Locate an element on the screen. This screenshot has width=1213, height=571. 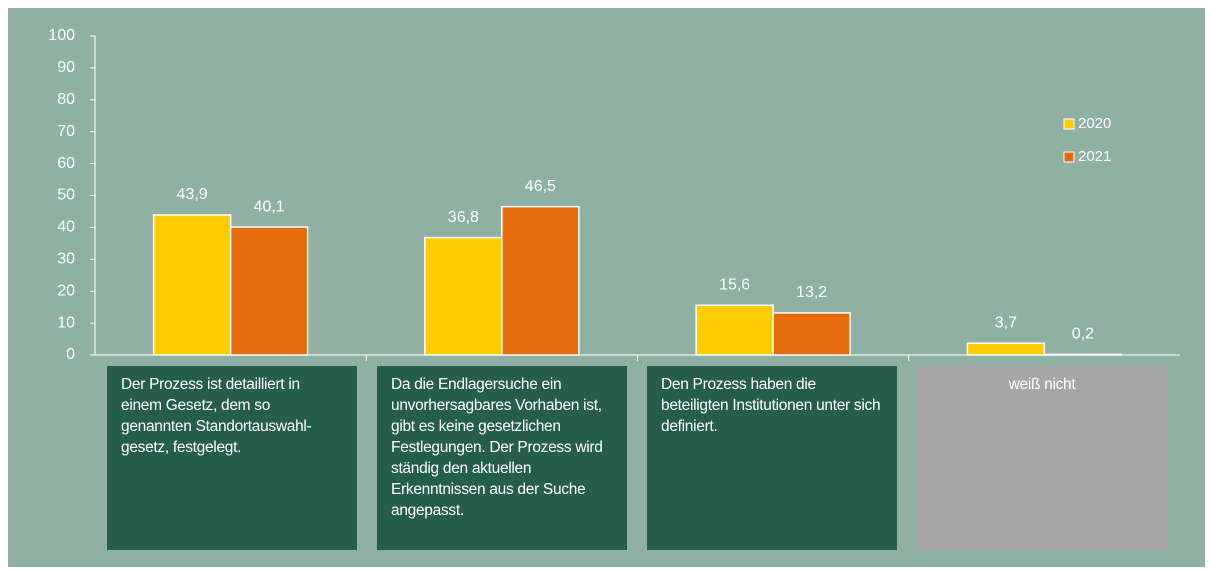
data-label: 15,6 is located at coordinates (734, 284).